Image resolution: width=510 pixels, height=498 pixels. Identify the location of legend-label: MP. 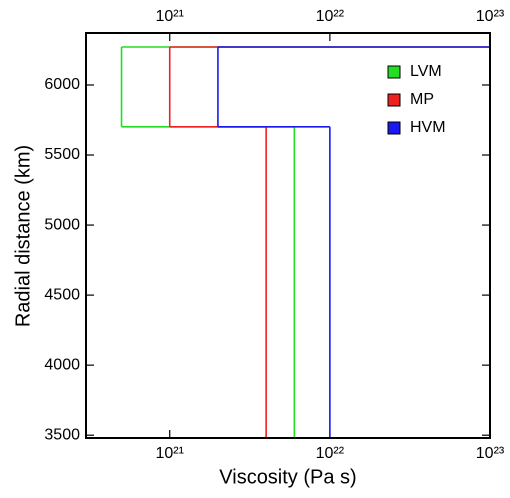
(422, 99).